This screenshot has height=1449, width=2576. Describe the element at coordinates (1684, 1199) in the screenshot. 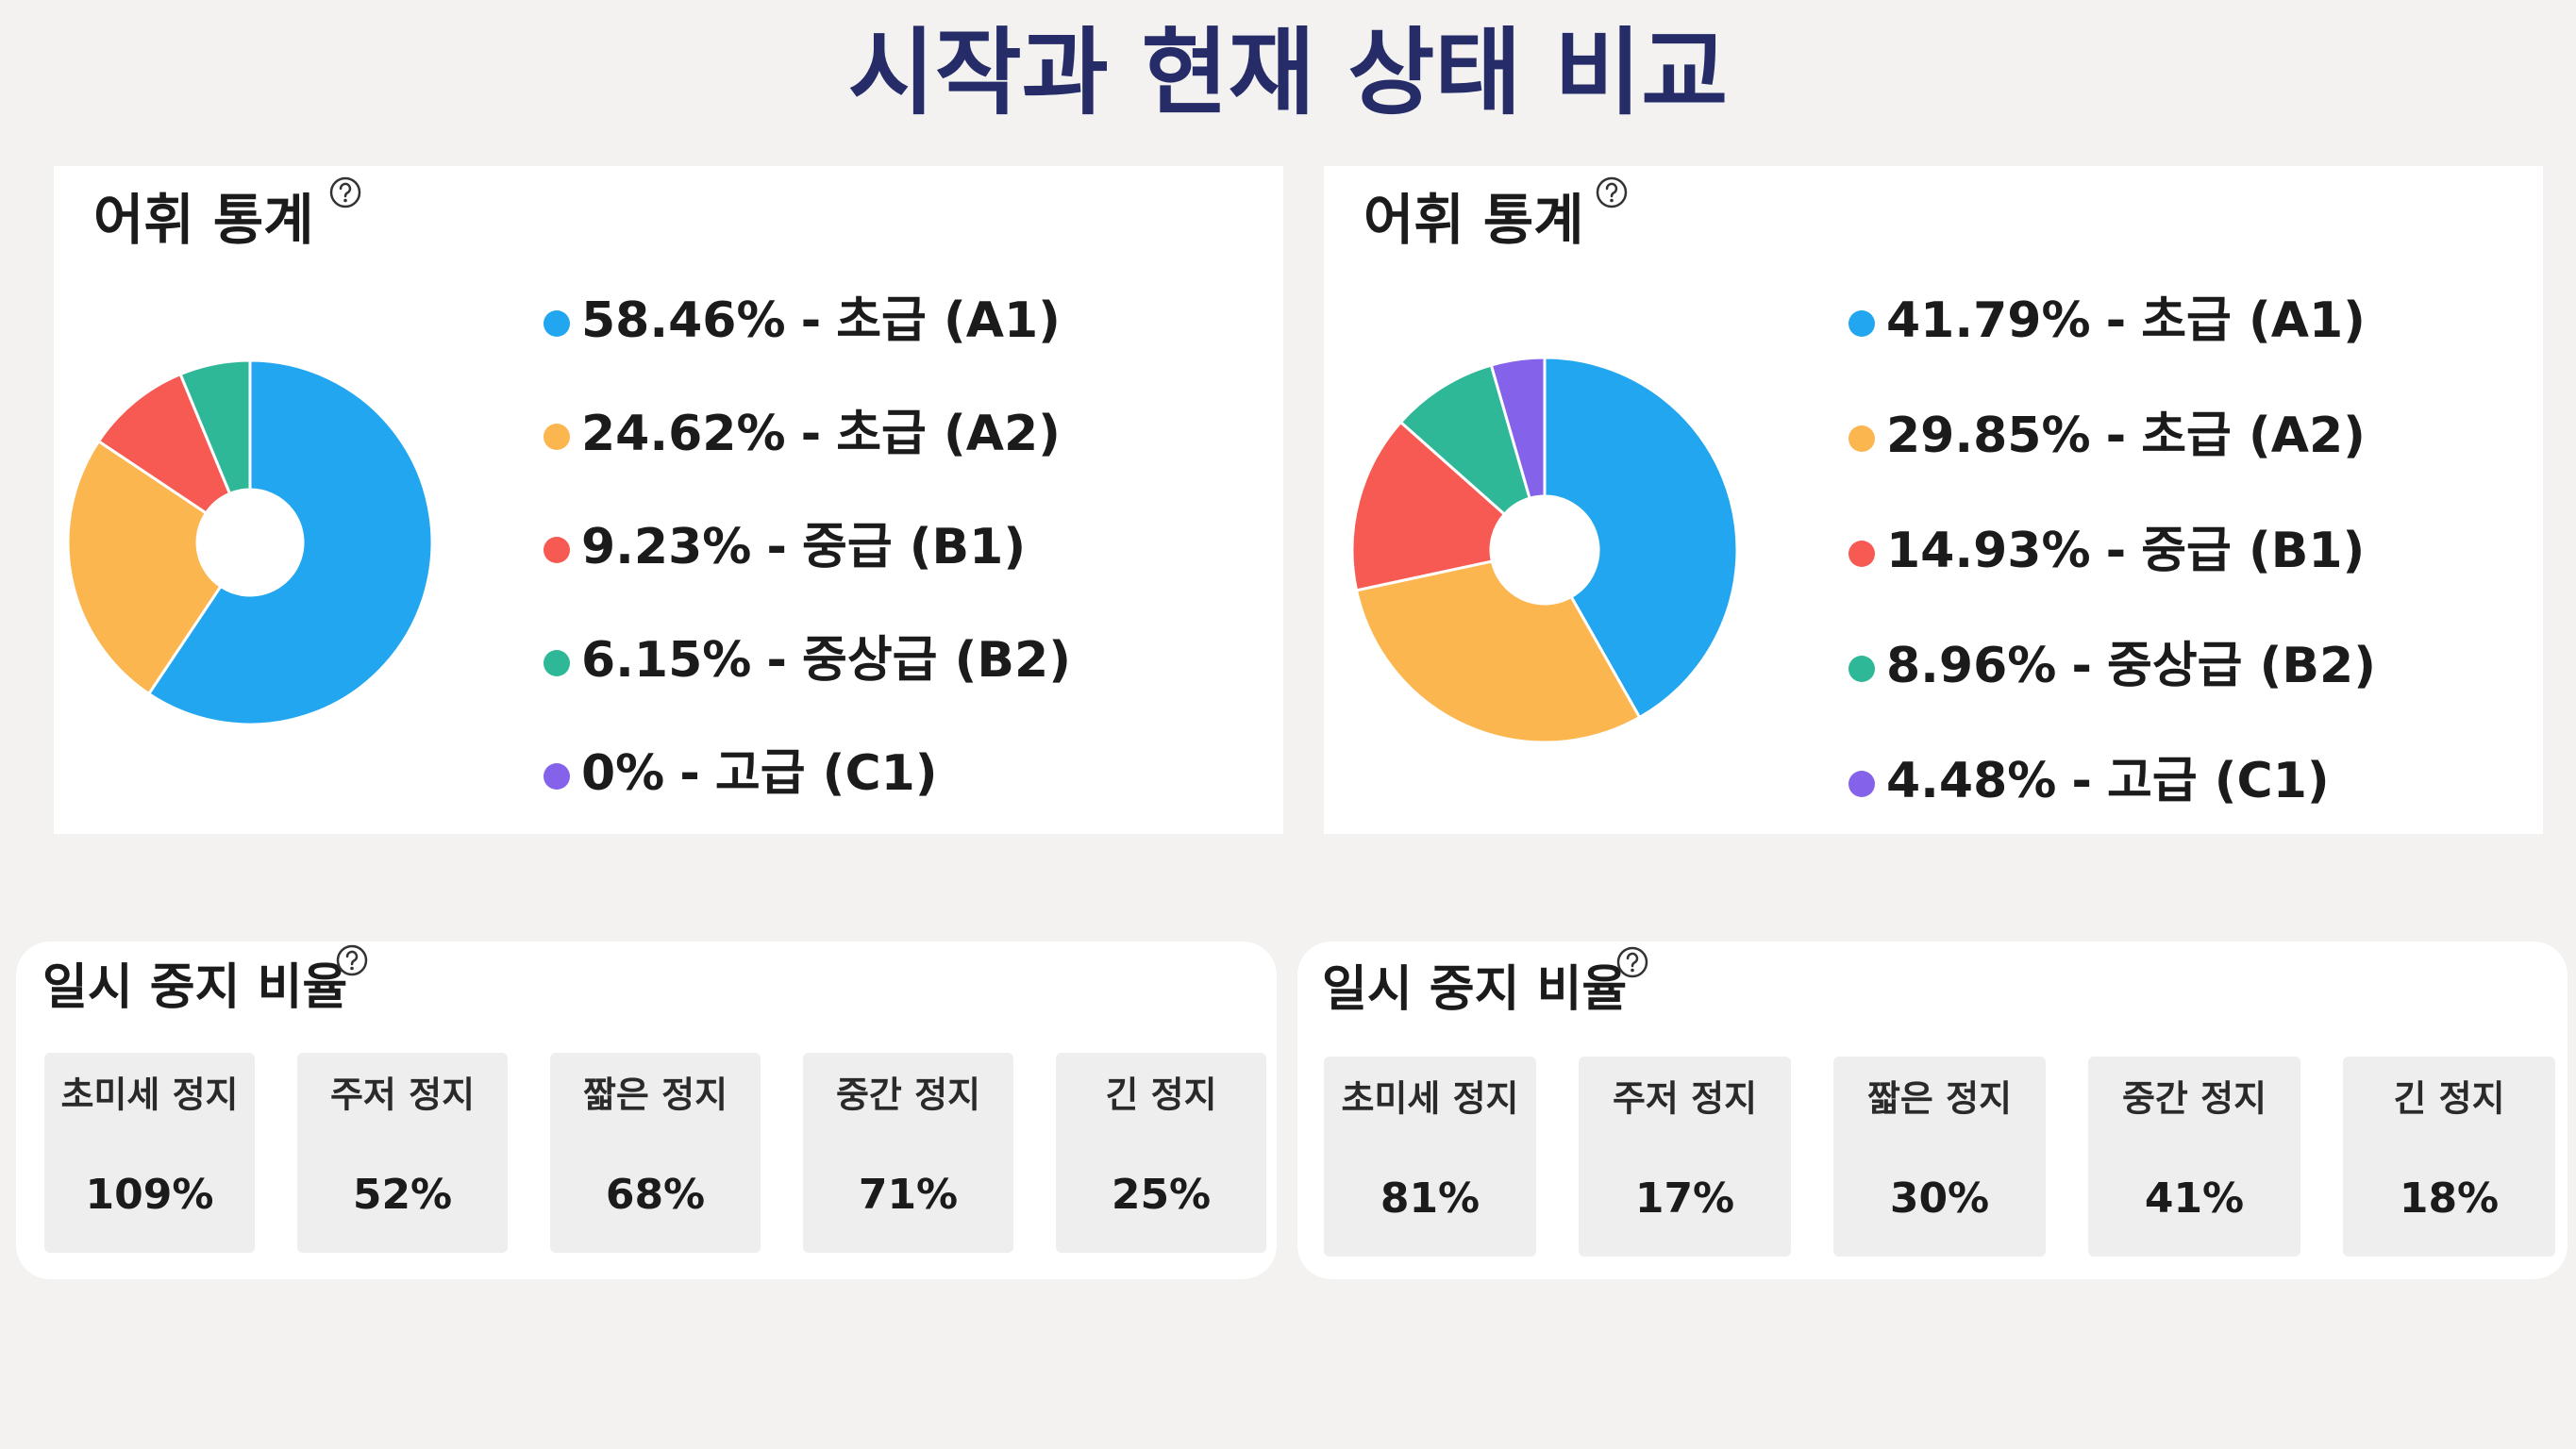

I see `pause-value: 17%` at that location.